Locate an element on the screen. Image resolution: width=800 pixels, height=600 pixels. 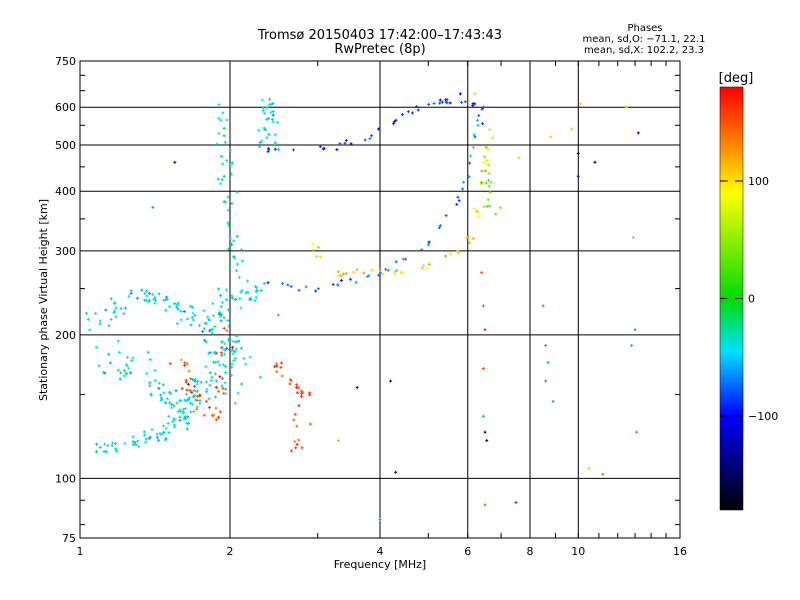
x-tick-label: 1 is located at coordinates (80, 551).